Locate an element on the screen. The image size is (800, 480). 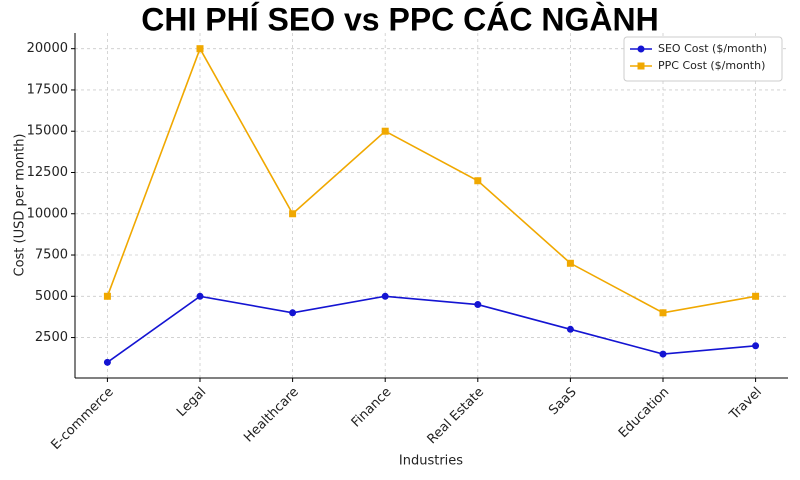
legend-label: PPC Cost ($/month) is located at coordinates (711, 65).